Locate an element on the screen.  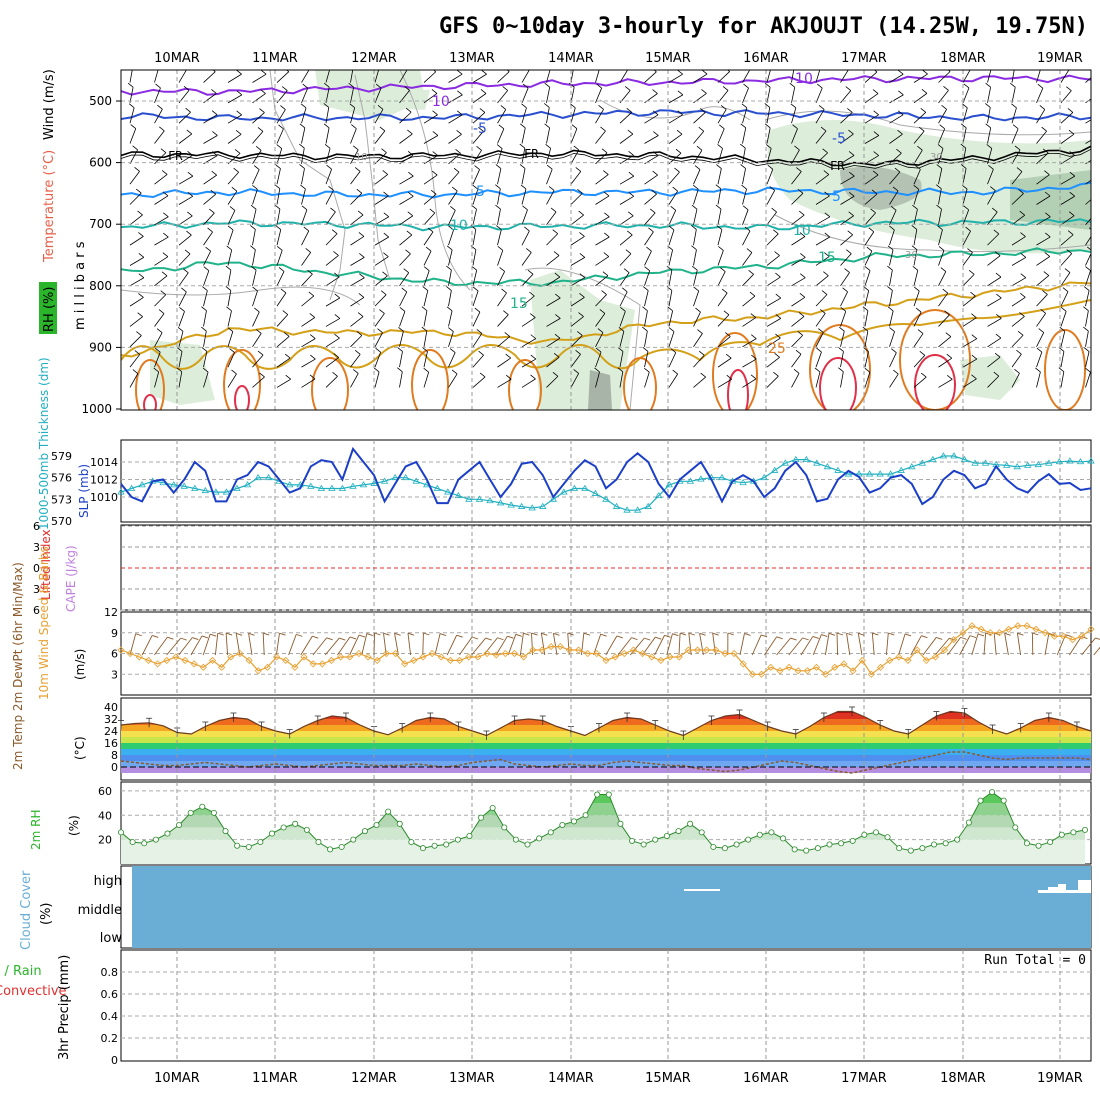
isotherm-label: 5 is located at coordinates (836, 197).